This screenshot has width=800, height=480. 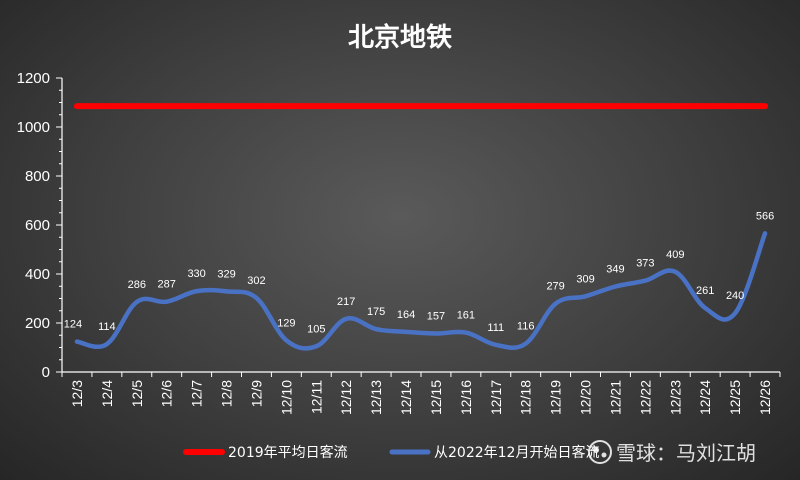 I want to click on legend-item-2019-average-label: 2019年平均日客流, so click(x=288, y=452).